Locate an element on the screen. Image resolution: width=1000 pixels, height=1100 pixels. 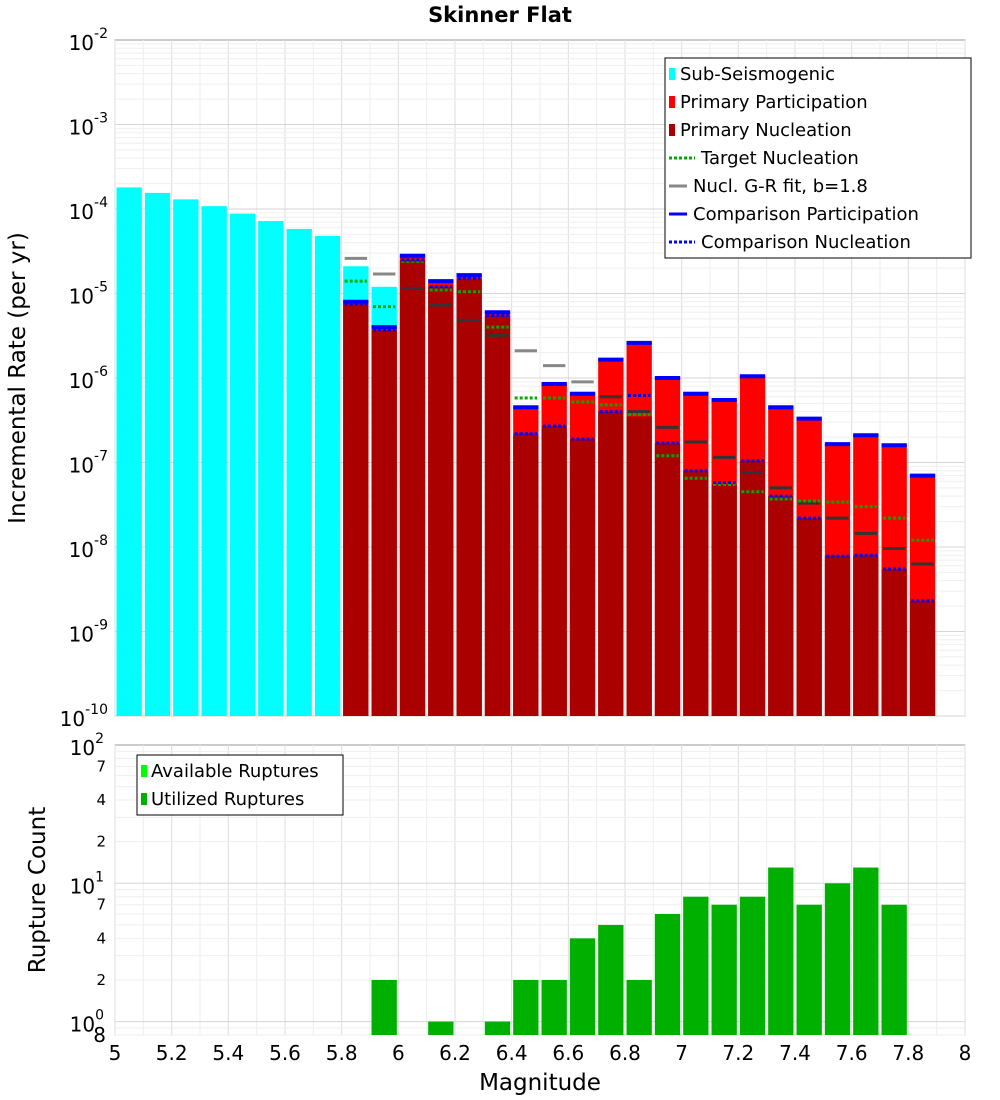
legend-label: Comparison Participation is located at coordinates (806, 214).